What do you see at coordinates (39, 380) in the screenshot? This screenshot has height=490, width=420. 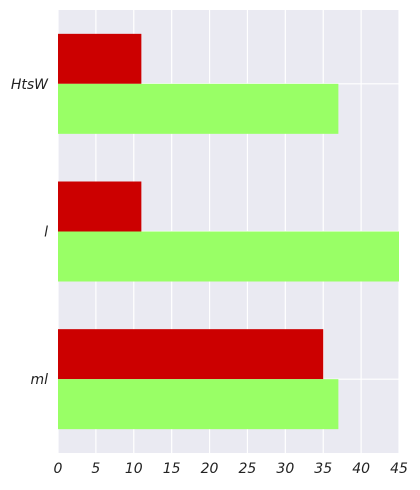 I see `category-label: ml` at bounding box center [39, 380].